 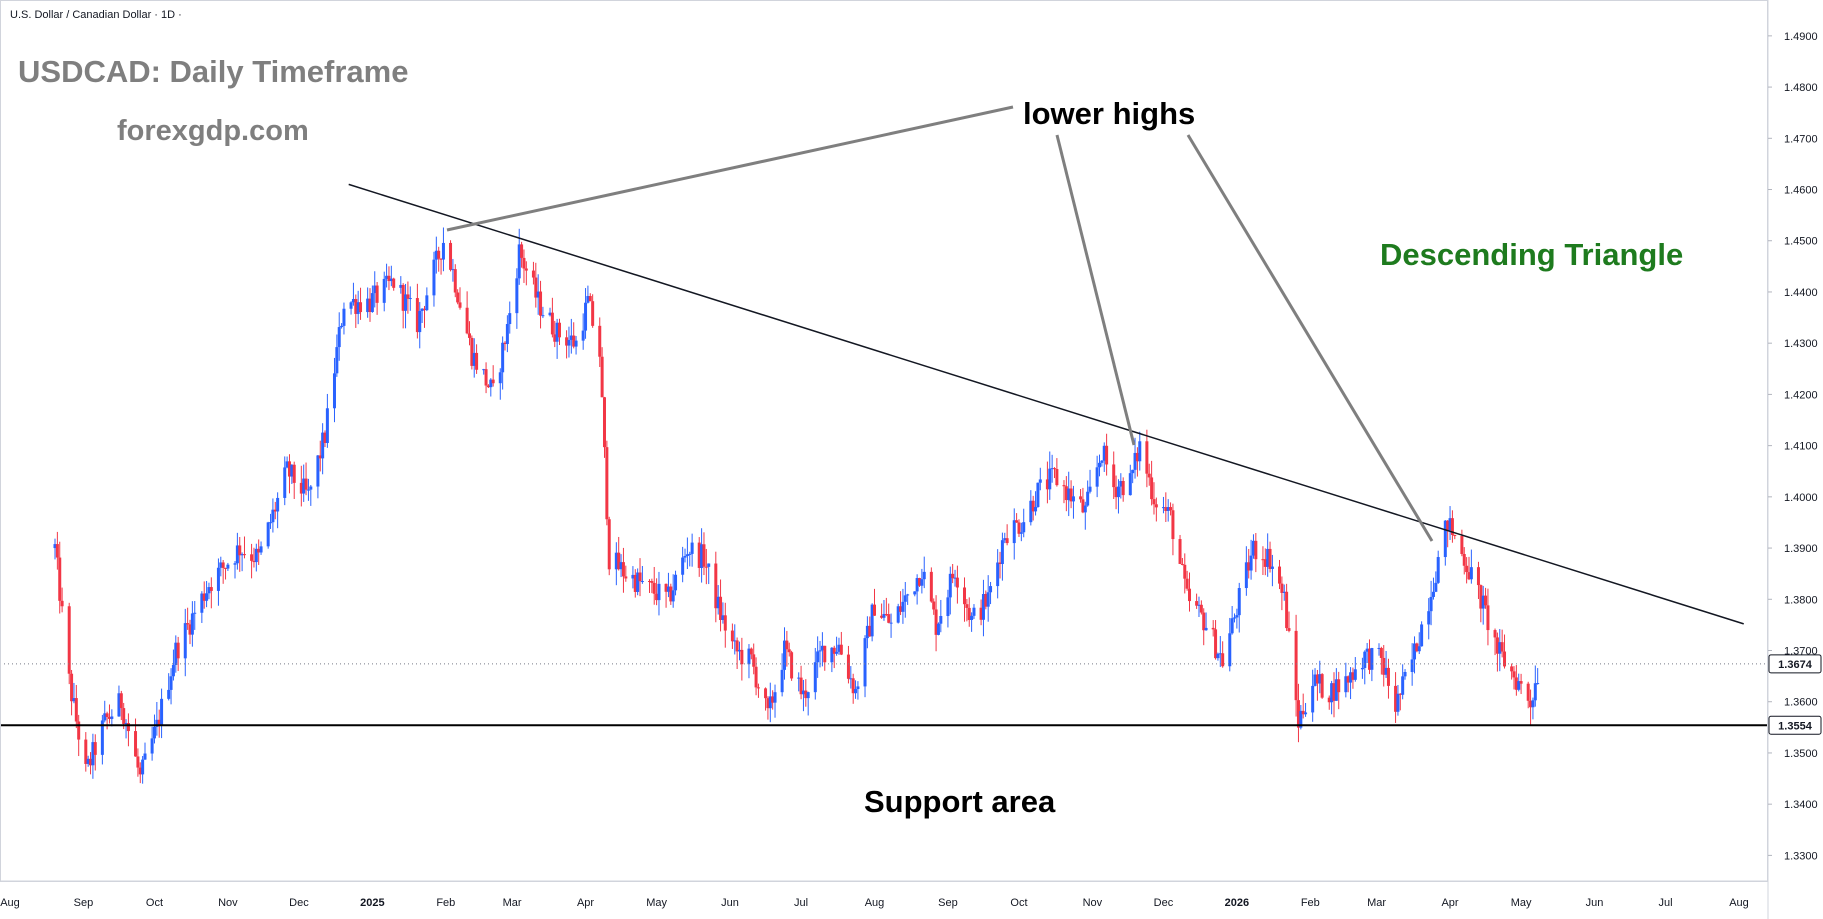 What do you see at coordinates (299, 903) in the screenshot?
I see `x-tick-label: Dec` at bounding box center [299, 903].